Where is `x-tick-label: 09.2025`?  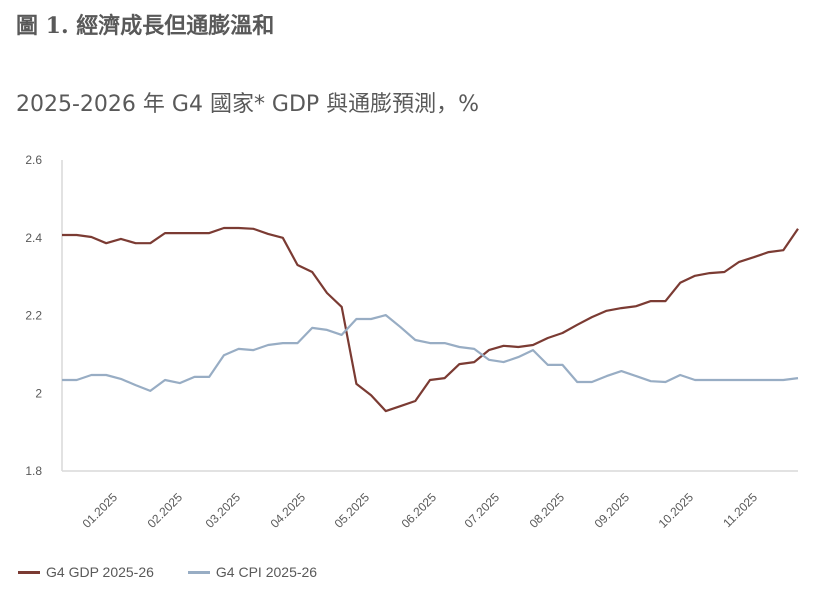
x-tick-label: 09.2025 is located at coordinates (612, 510).